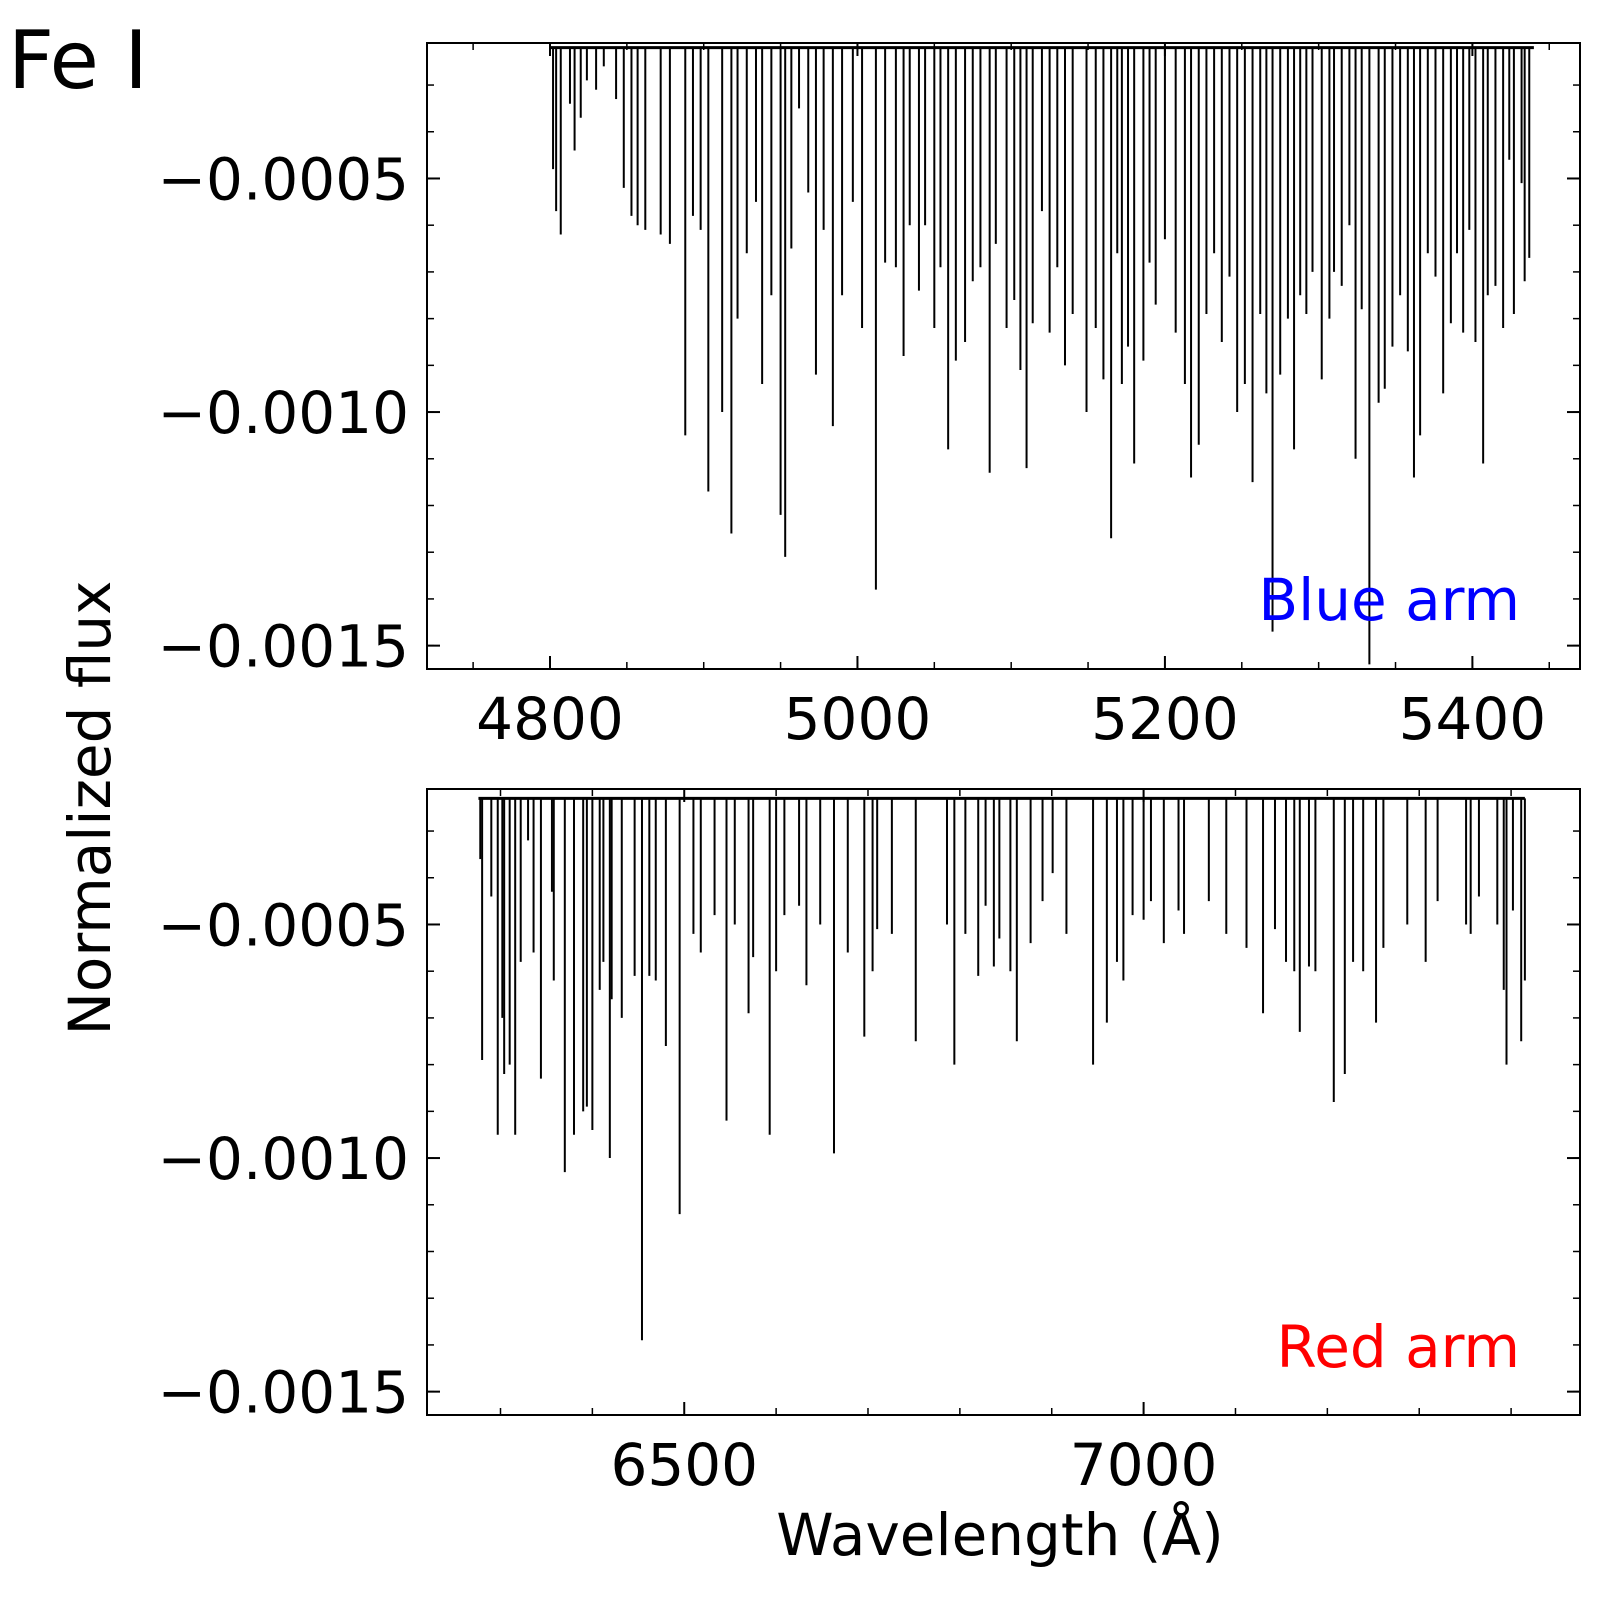 The image size is (1600, 1600). Describe the element at coordinates (999, 1534) in the screenshot. I see `x-axis-label: Wavelength (Å)` at that location.